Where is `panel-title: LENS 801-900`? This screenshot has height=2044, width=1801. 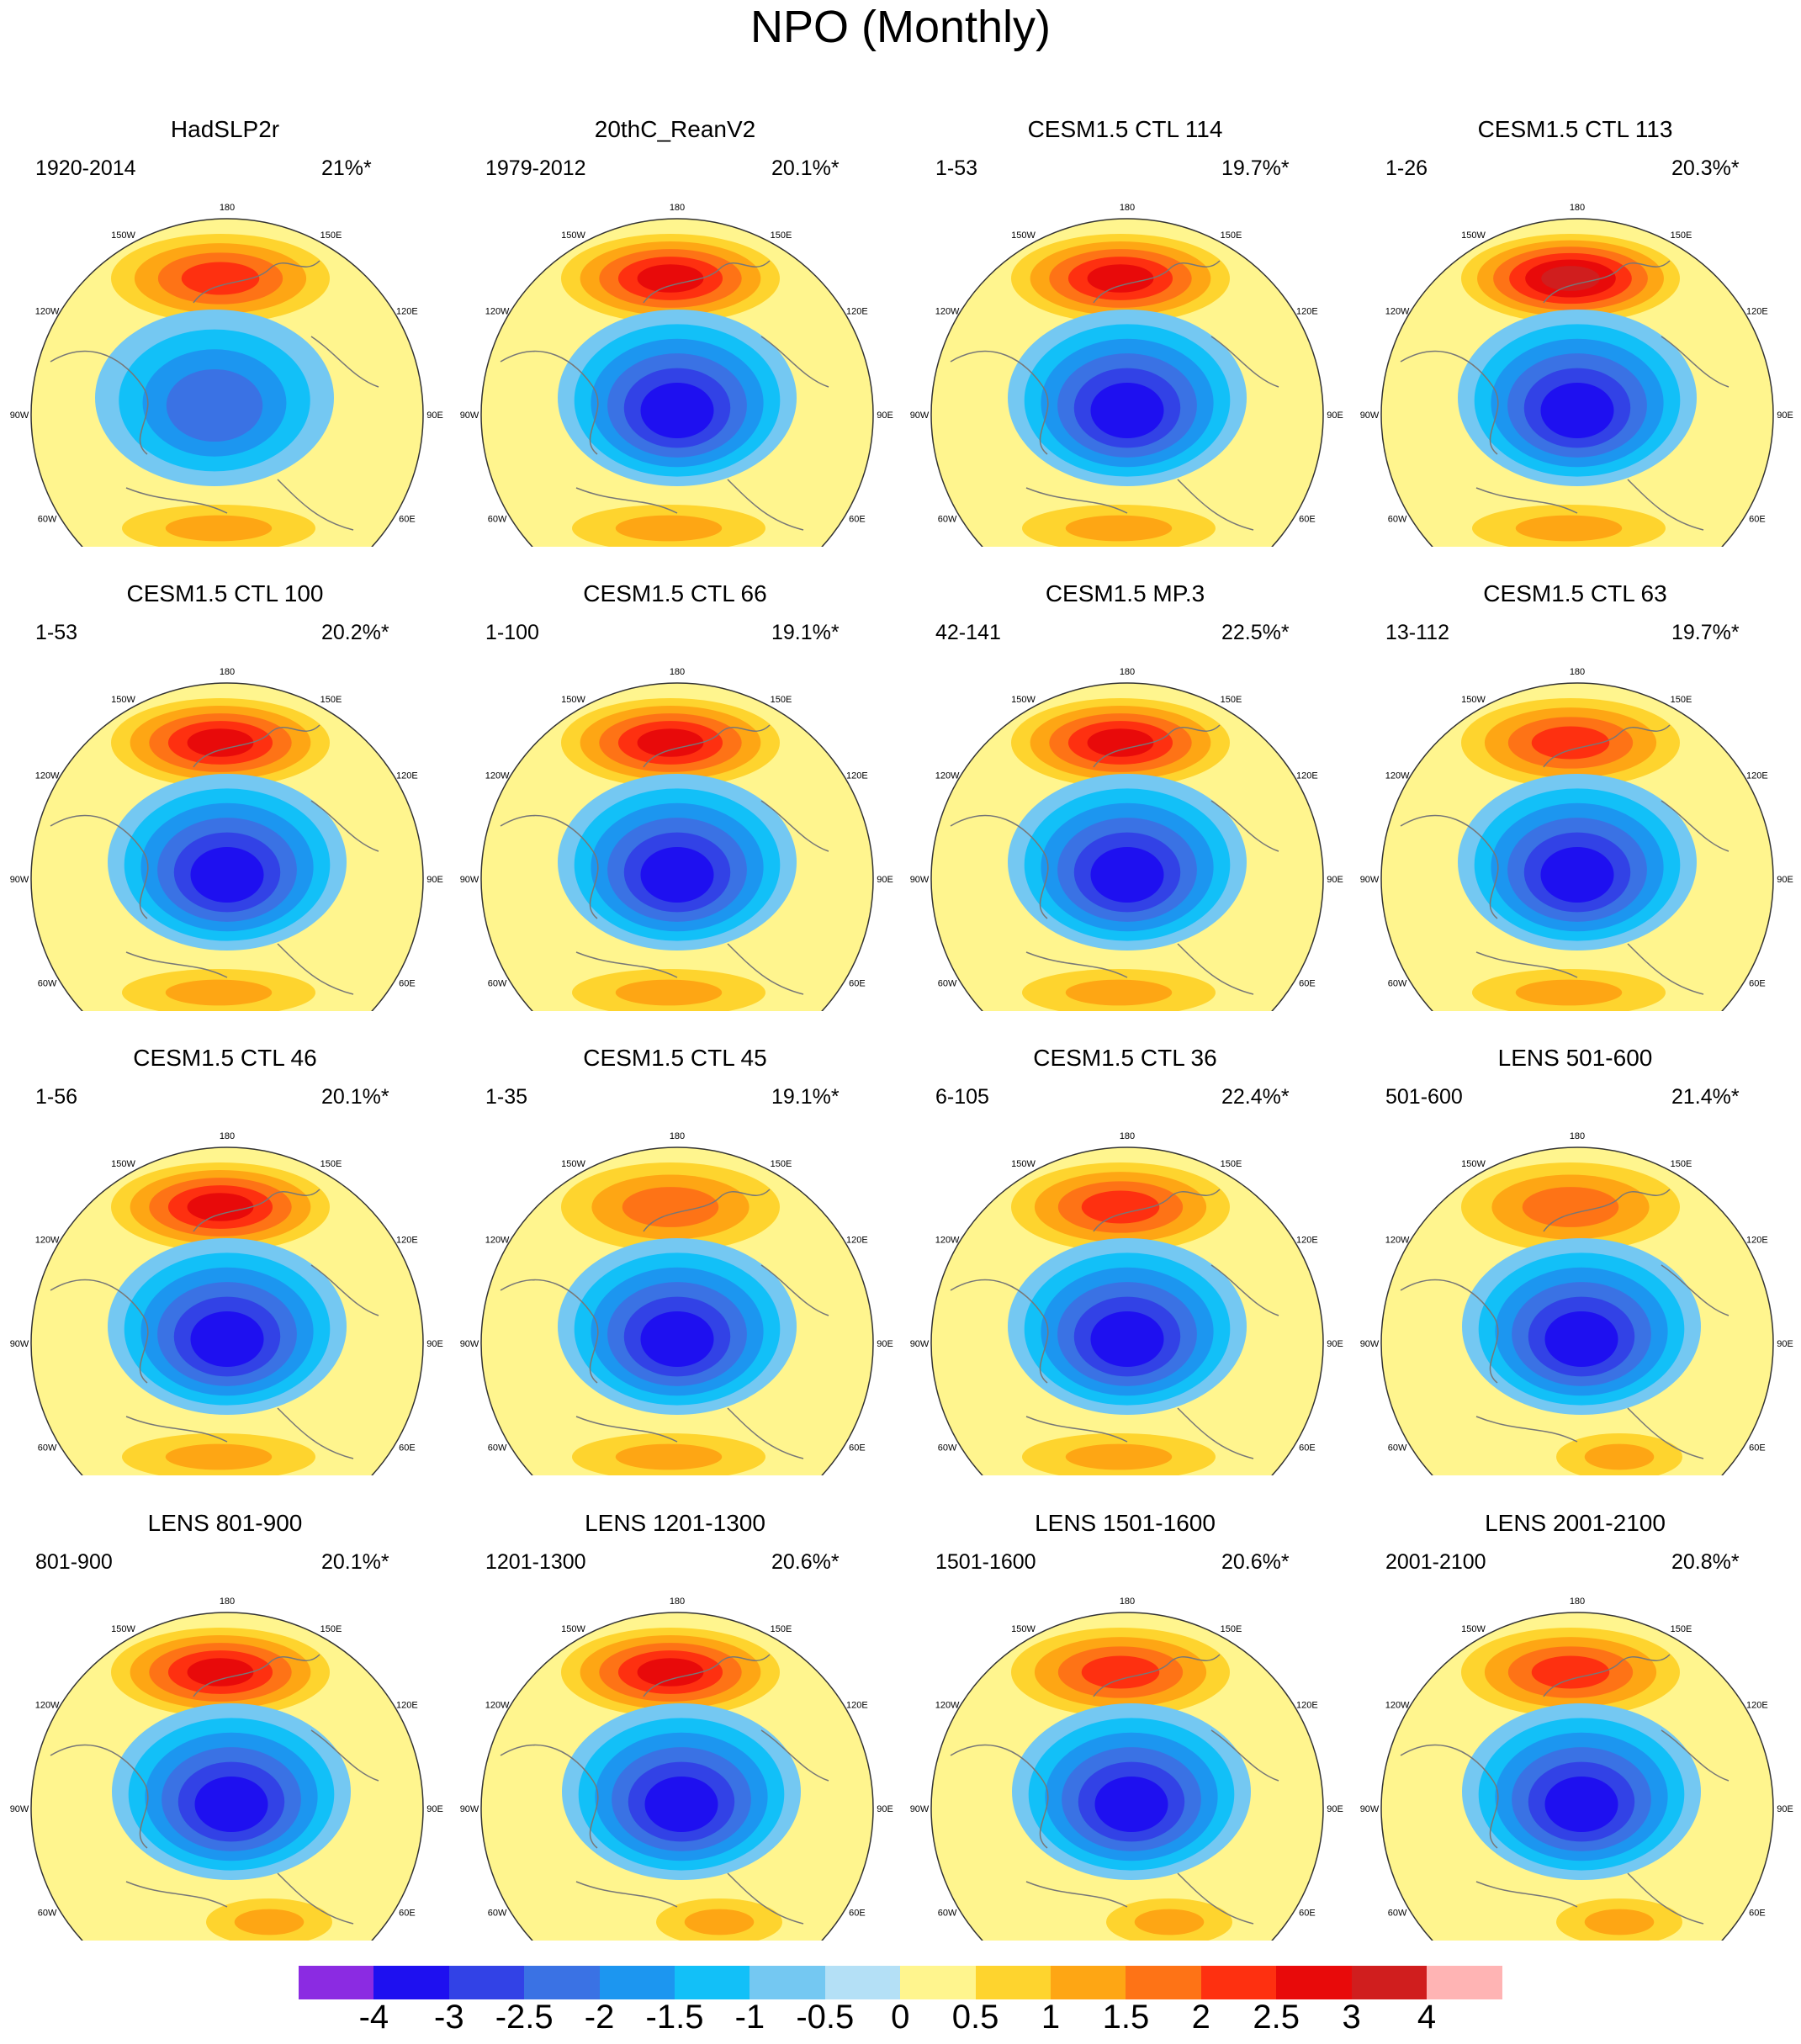 panel-title: LENS 801-900 is located at coordinates (225, 1523).